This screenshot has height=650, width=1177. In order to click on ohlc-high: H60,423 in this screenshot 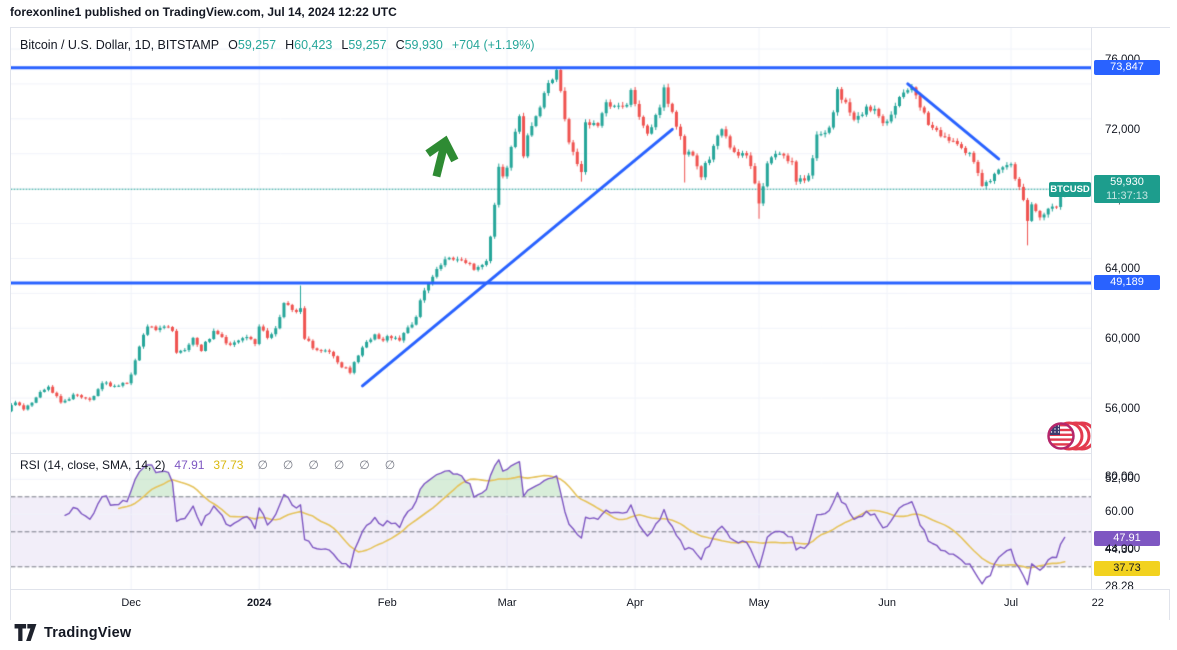, I will do `click(309, 45)`.